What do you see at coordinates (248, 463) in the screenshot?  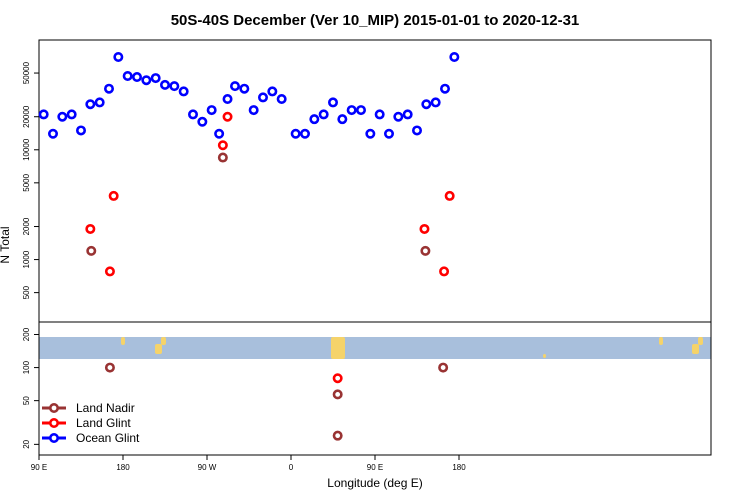 I see `x-axis: 90 E 180 90 W 0 90 E 180` at bounding box center [248, 463].